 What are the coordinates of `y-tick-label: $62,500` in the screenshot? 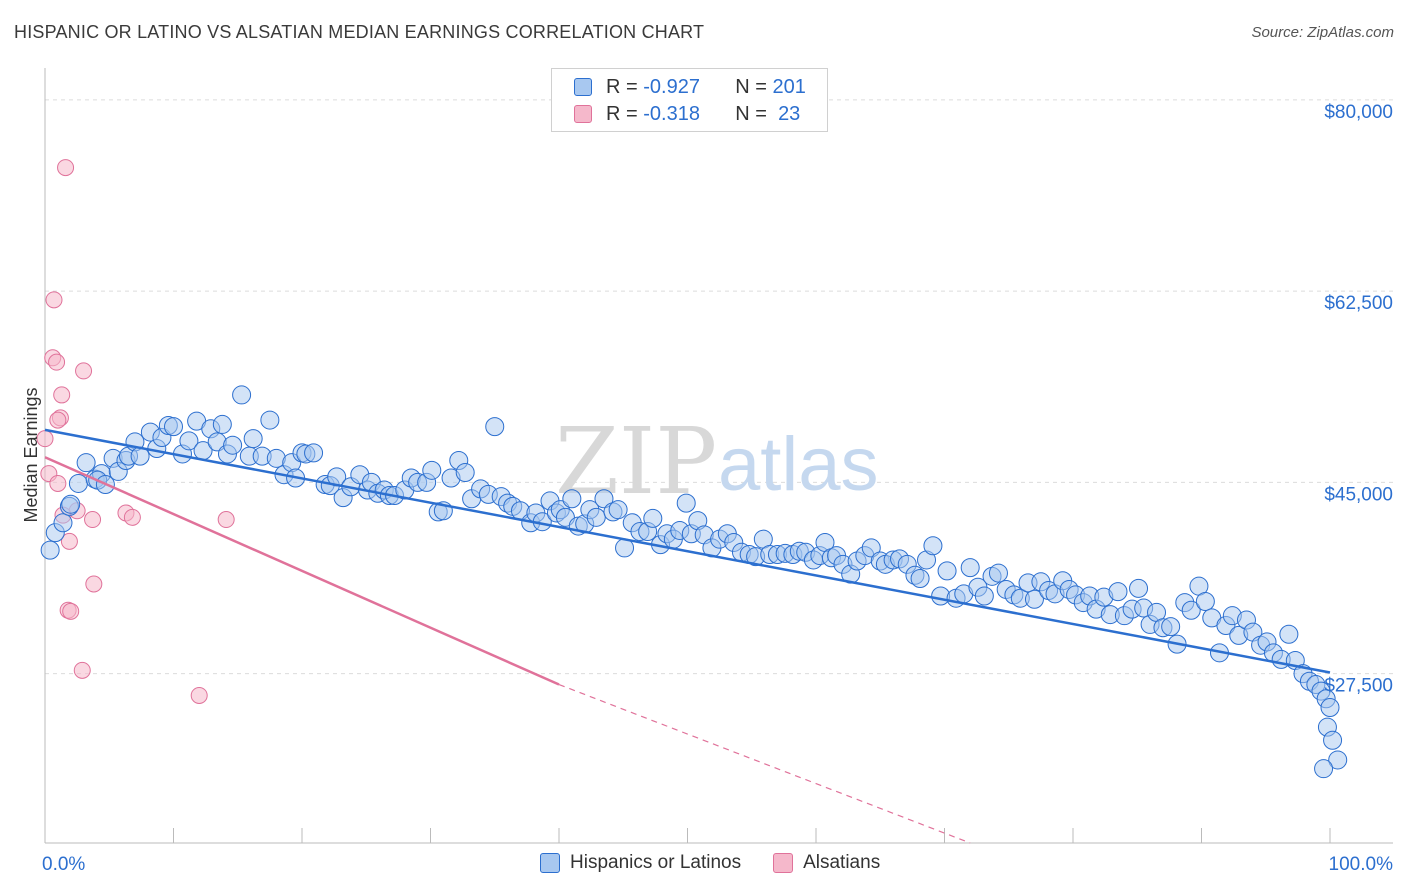 It's located at (1358, 303).